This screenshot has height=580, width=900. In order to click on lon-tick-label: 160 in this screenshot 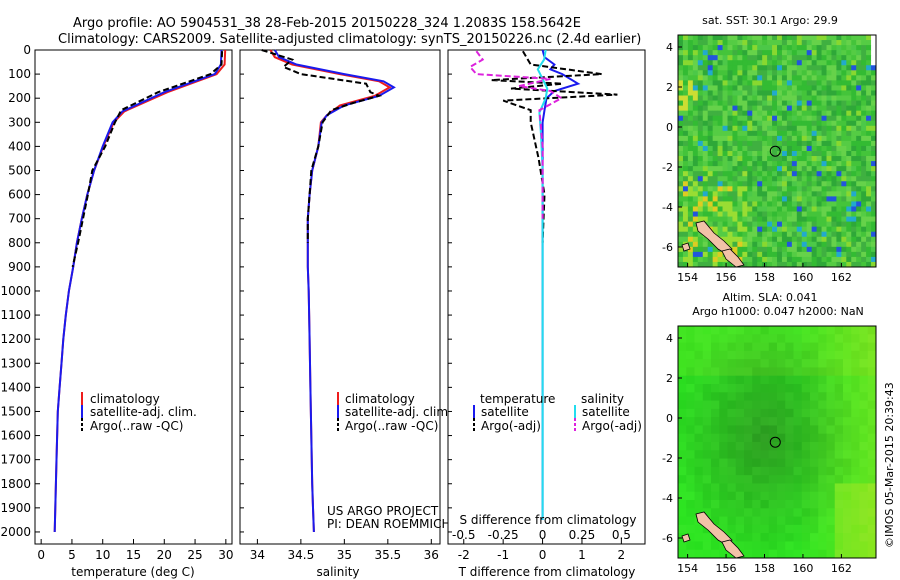, I will do `click(802, 568)`.